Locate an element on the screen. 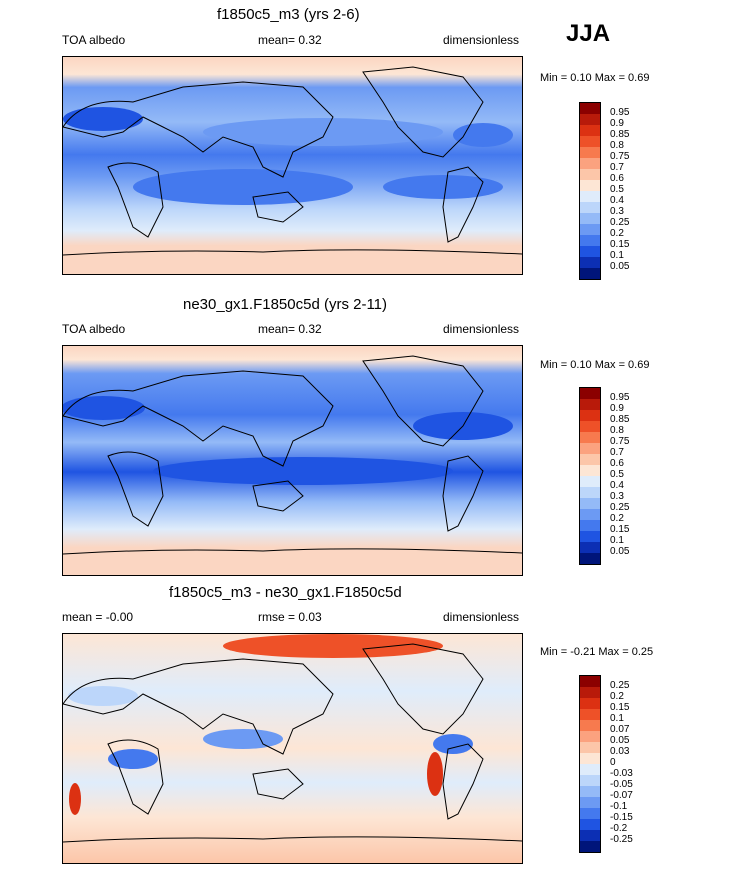  panel3-level: 0.2 is located at coordinates (617, 696).